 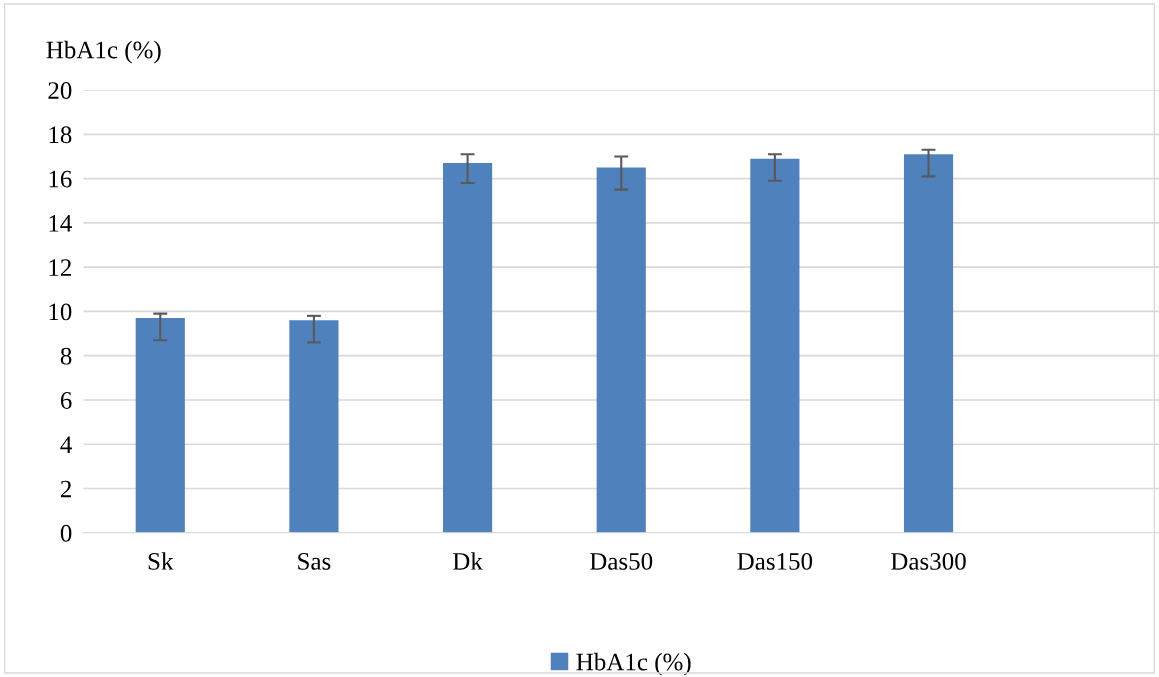 I want to click on y-tick-label: 18, so click(x=60, y=135).